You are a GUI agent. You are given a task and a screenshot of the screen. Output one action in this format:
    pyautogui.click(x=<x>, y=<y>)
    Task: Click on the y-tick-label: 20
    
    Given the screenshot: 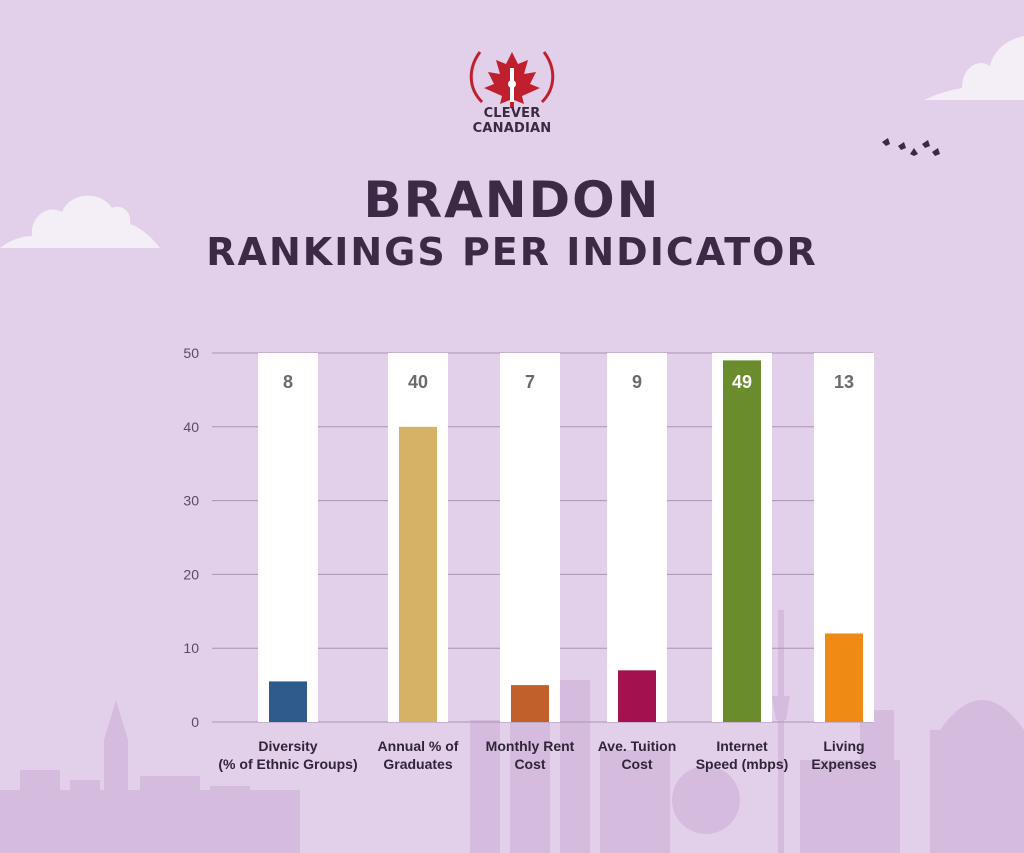 What is the action you would take?
    pyautogui.click(x=191, y=574)
    